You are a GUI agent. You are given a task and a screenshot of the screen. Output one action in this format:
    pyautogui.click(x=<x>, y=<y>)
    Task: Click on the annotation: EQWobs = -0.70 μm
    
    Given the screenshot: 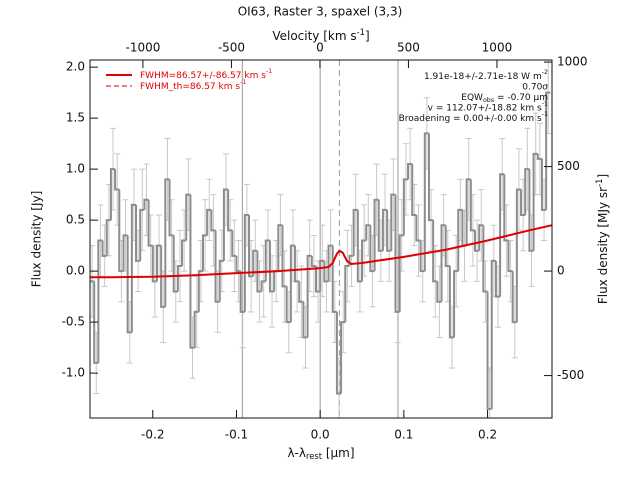 What is the action you would take?
    pyautogui.click(x=504, y=99)
    